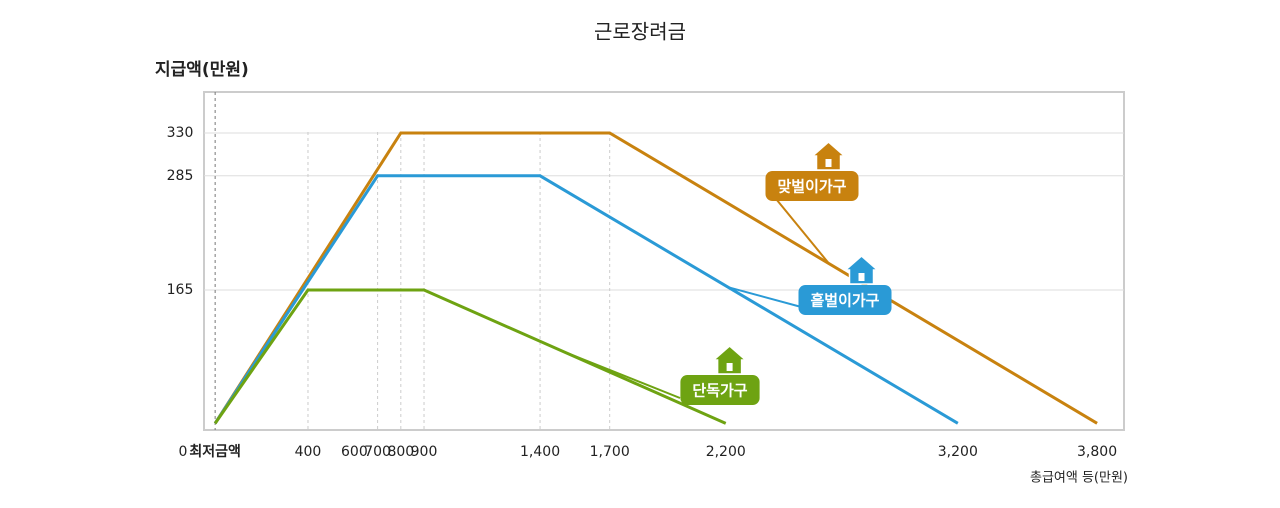  Describe the element at coordinates (180, 133) in the screenshot. I see `y-tick-label: 330` at that location.